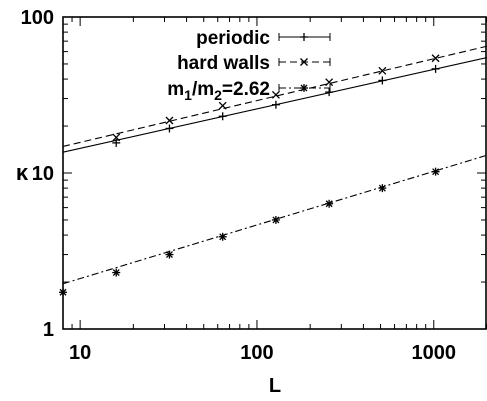  Describe the element at coordinates (275, 386) in the screenshot. I see `x-axis-label: L` at that location.